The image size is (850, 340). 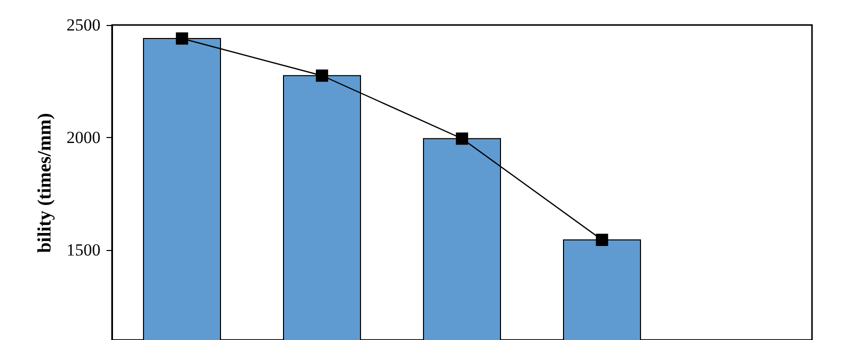 What do you see at coordinates (45, 183) in the screenshot?
I see `y-axis-title: bility (times/mm)` at bounding box center [45, 183].